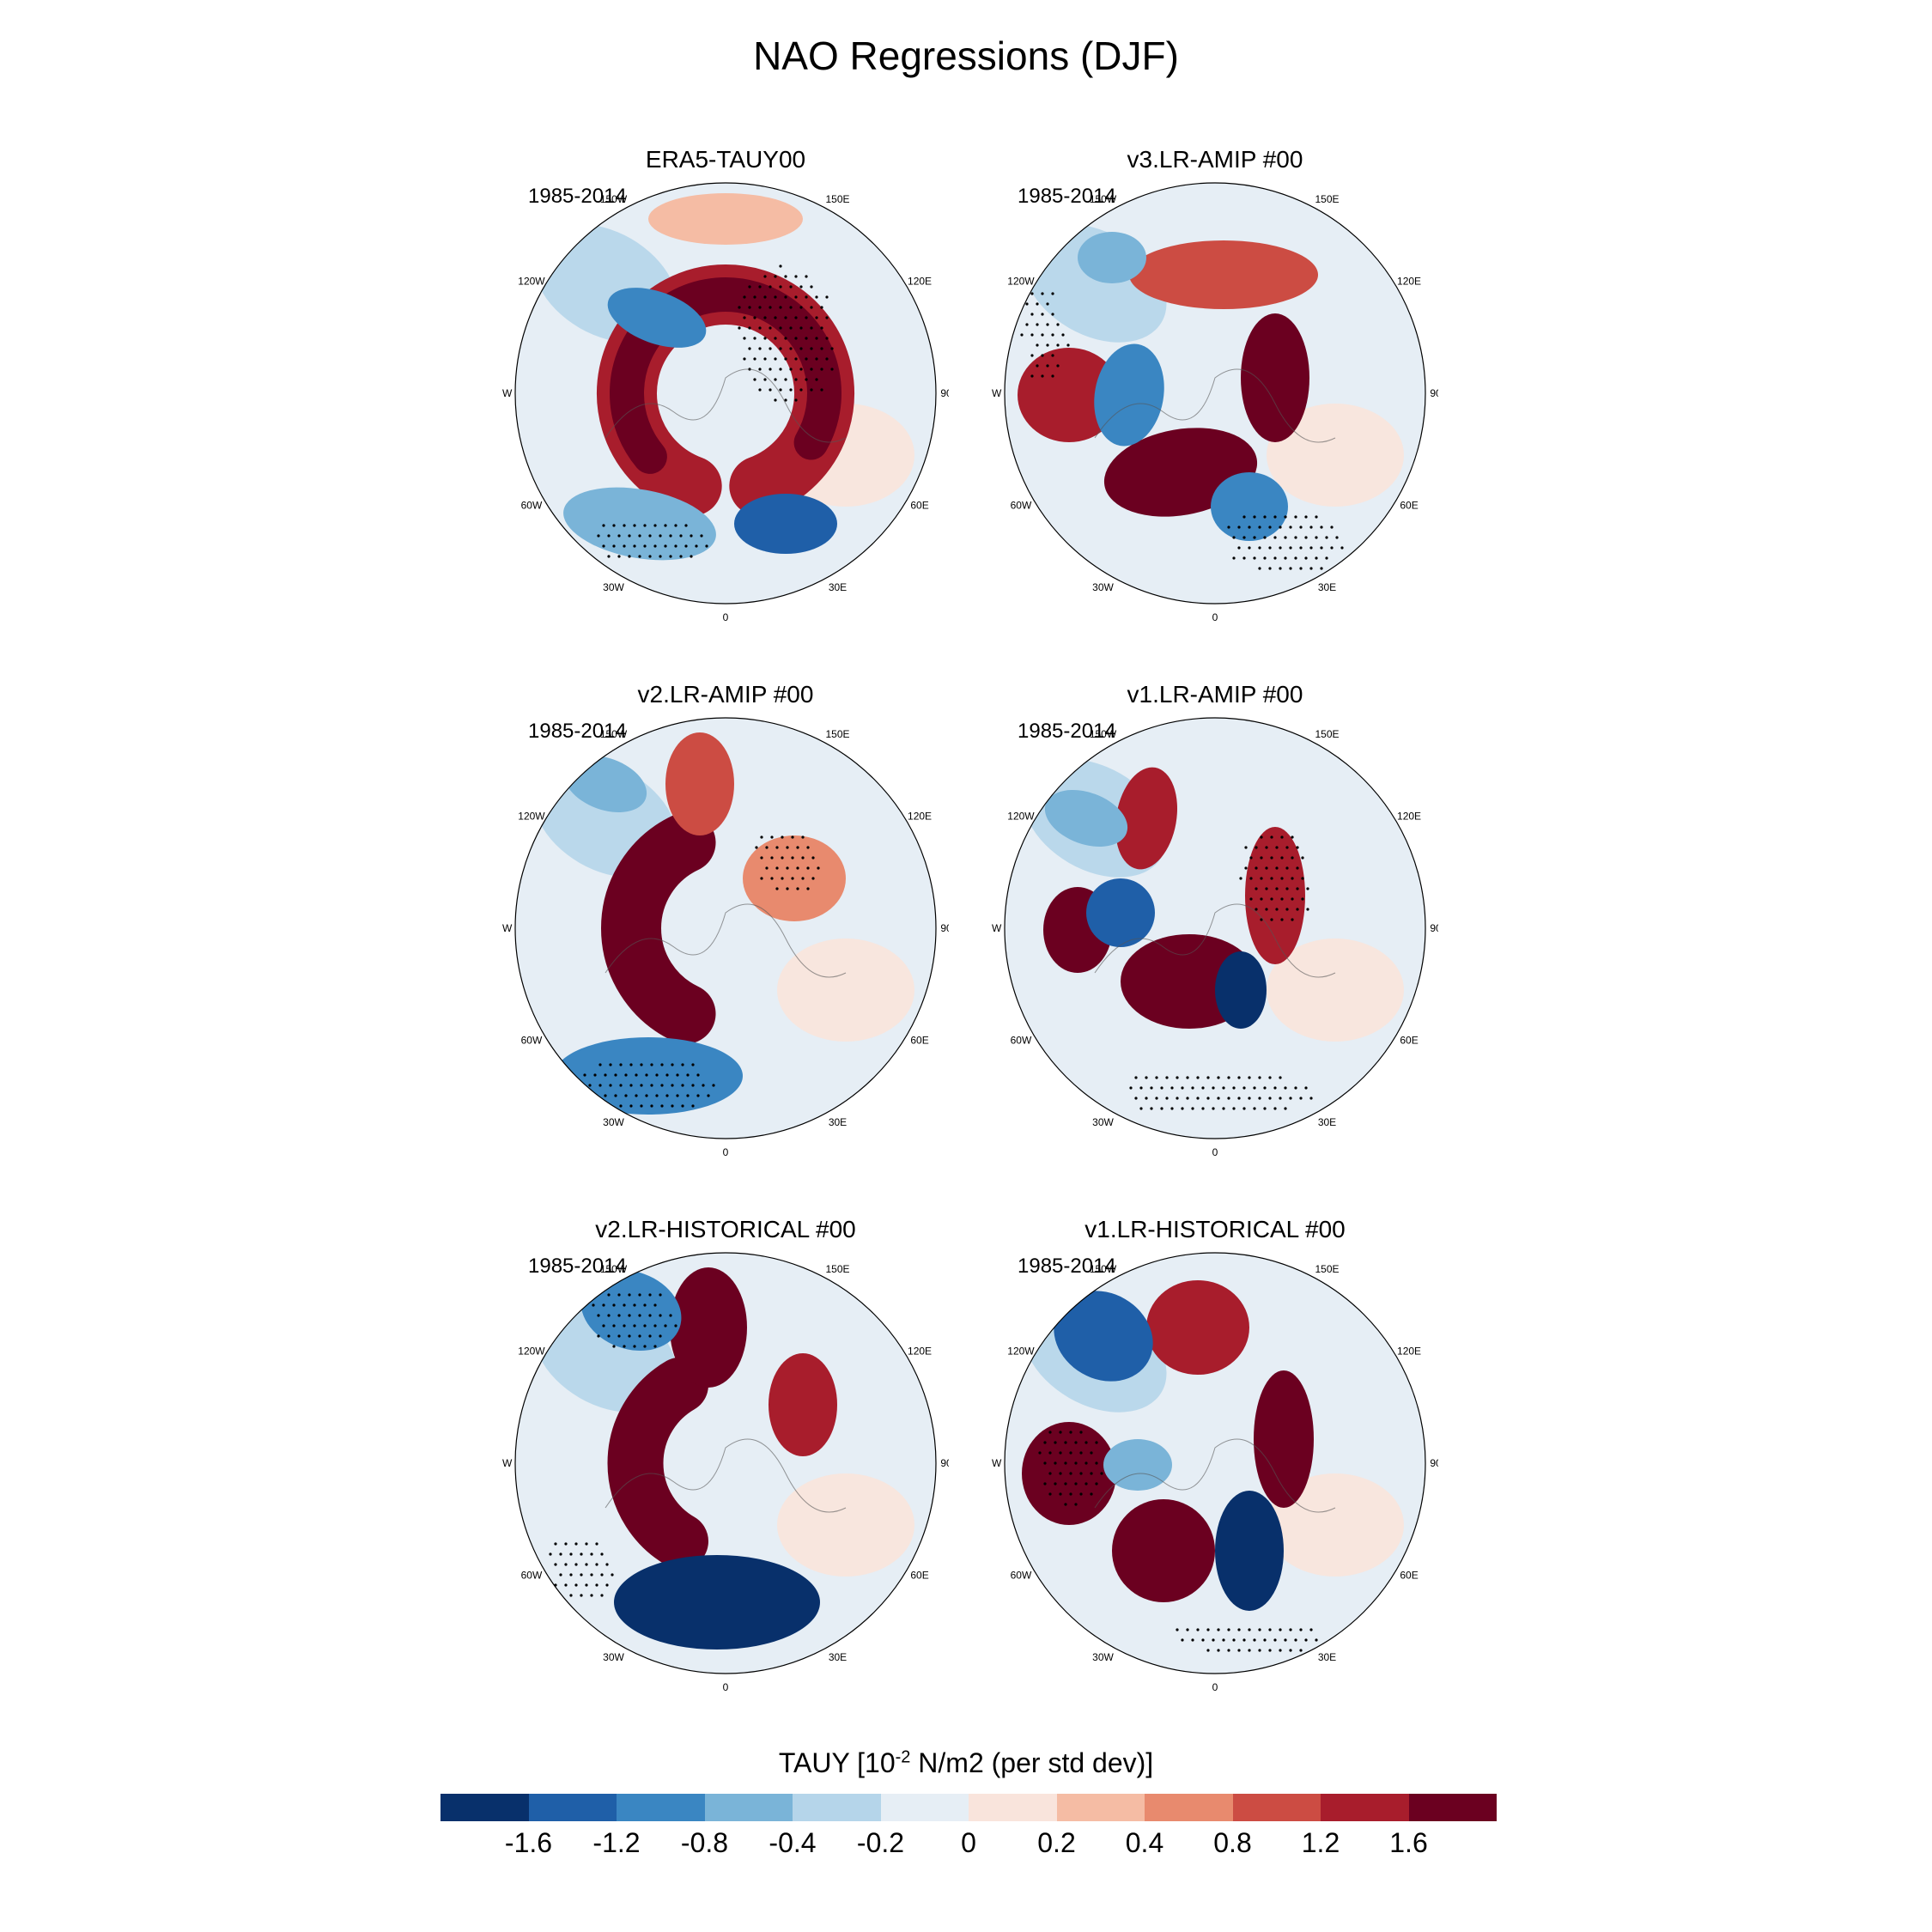 The width and height of the screenshot is (1932, 1932). I want to click on colorbar, so click(969, 1807).